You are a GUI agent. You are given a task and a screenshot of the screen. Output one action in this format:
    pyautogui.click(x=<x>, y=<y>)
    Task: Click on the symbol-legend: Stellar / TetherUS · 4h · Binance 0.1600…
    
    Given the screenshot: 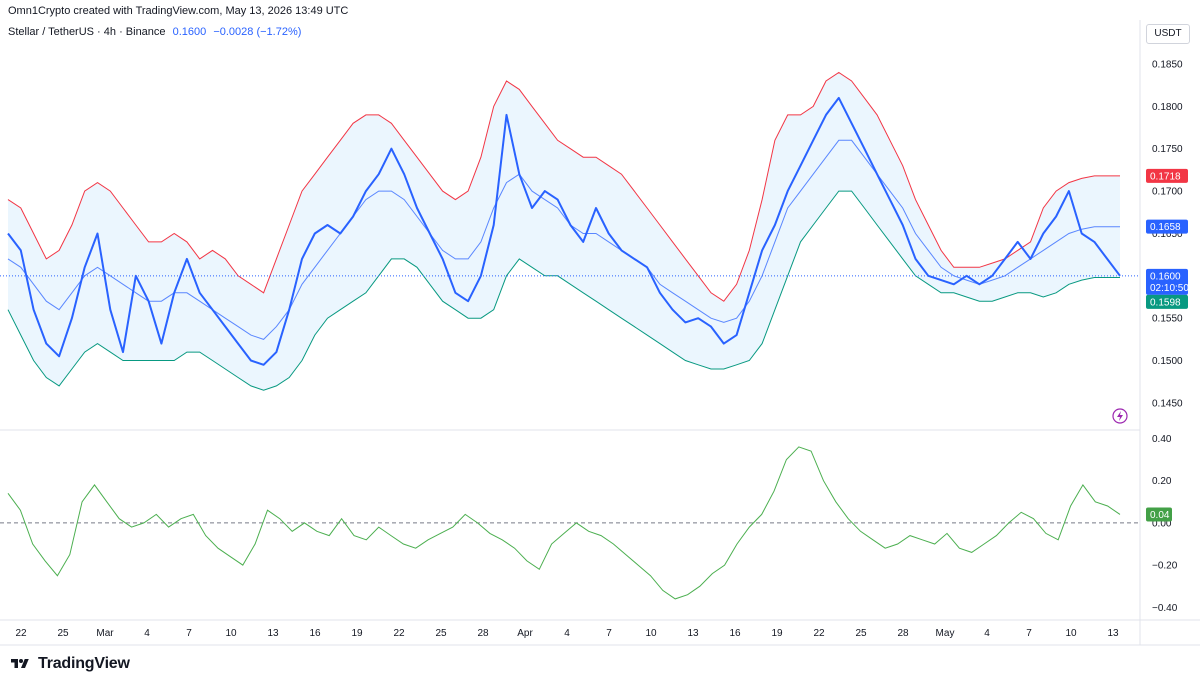 What is the action you would take?
    pyautogui.click(x=154, y=32)
    